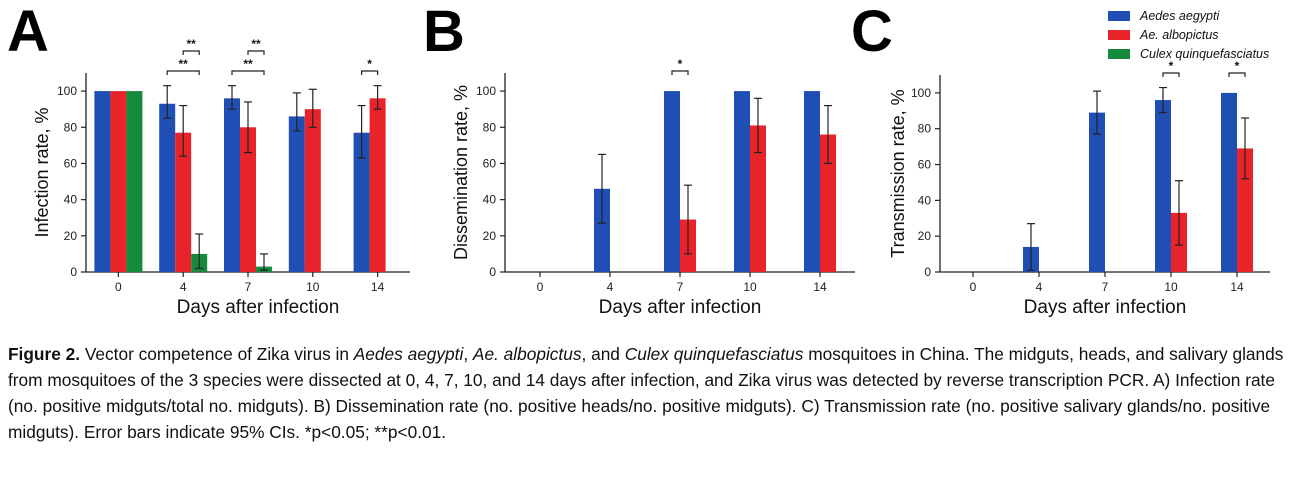 This screenshot has width=1297, height=477. I want to click on legend-item-culex-quinquefasciatus: Culex quinquefasciatus, so click(1188, 53).